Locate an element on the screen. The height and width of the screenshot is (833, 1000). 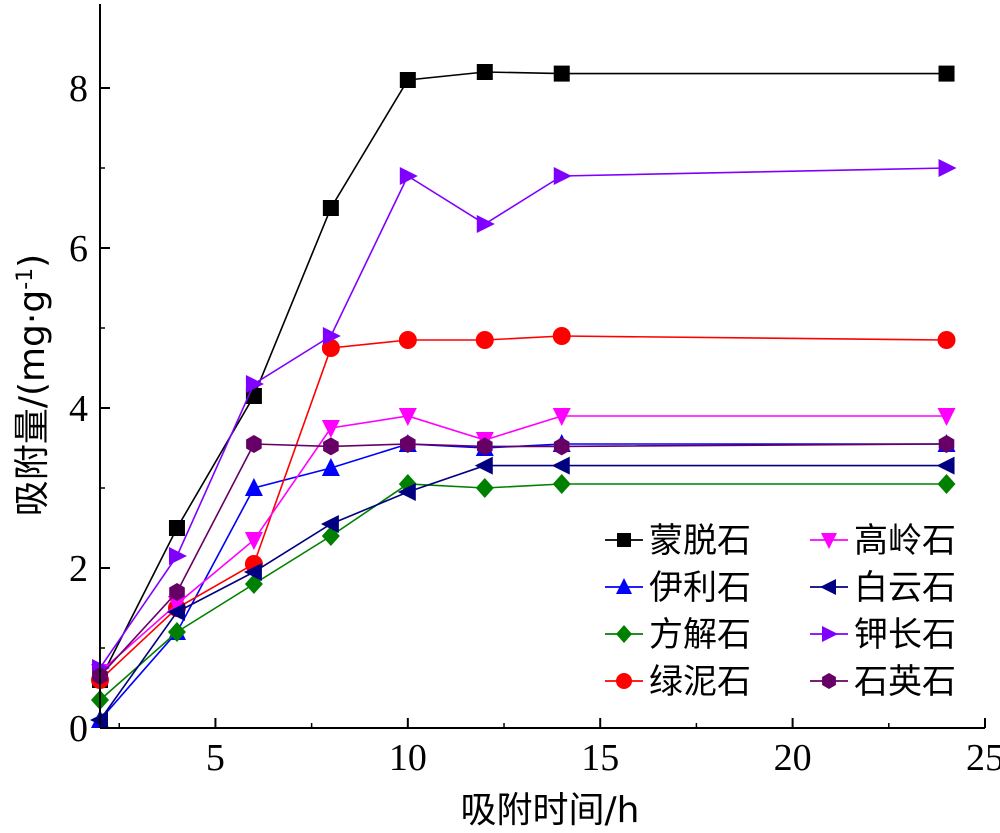
y-tick-label-0: 0 is located at coordinates (78, 729).